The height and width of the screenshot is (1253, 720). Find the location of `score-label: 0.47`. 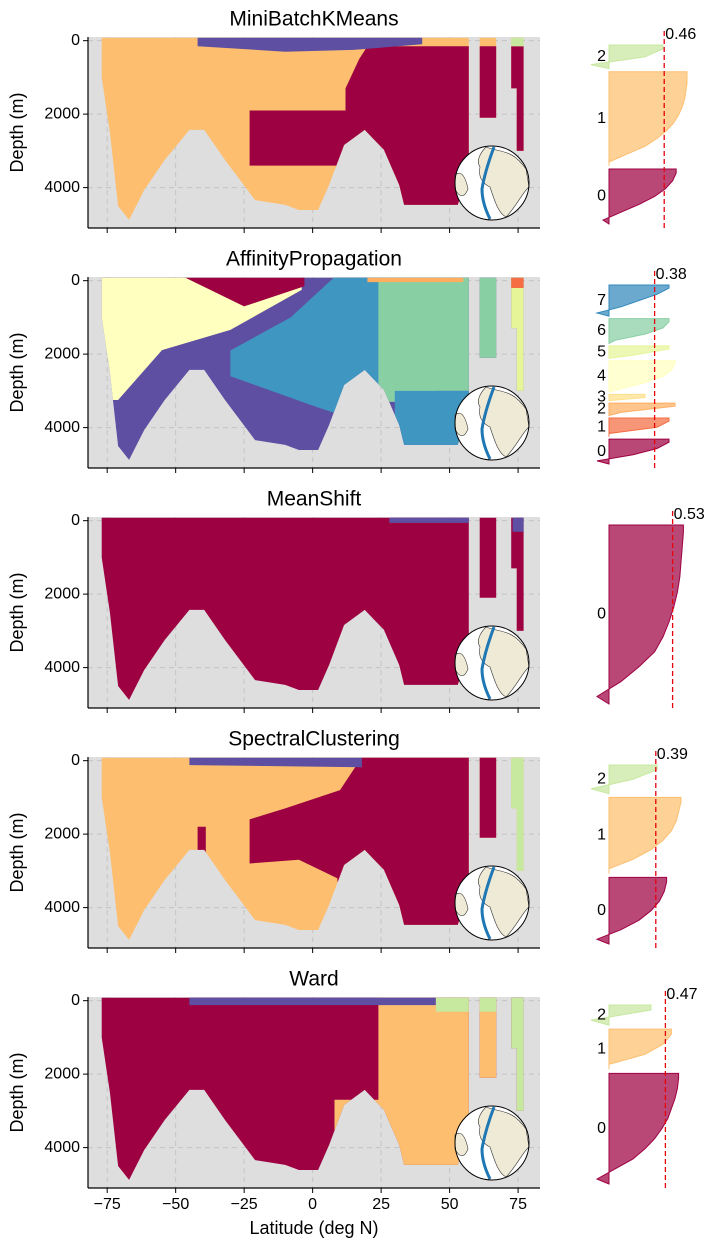

score-label: 0.47 is located at coordinates (681, 994).